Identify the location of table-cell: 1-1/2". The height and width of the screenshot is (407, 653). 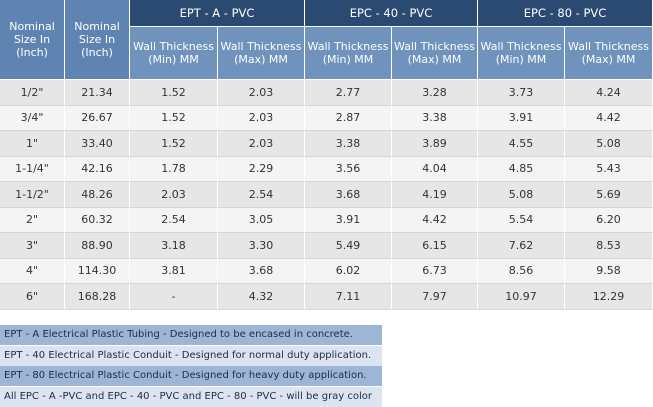
(32, 195).